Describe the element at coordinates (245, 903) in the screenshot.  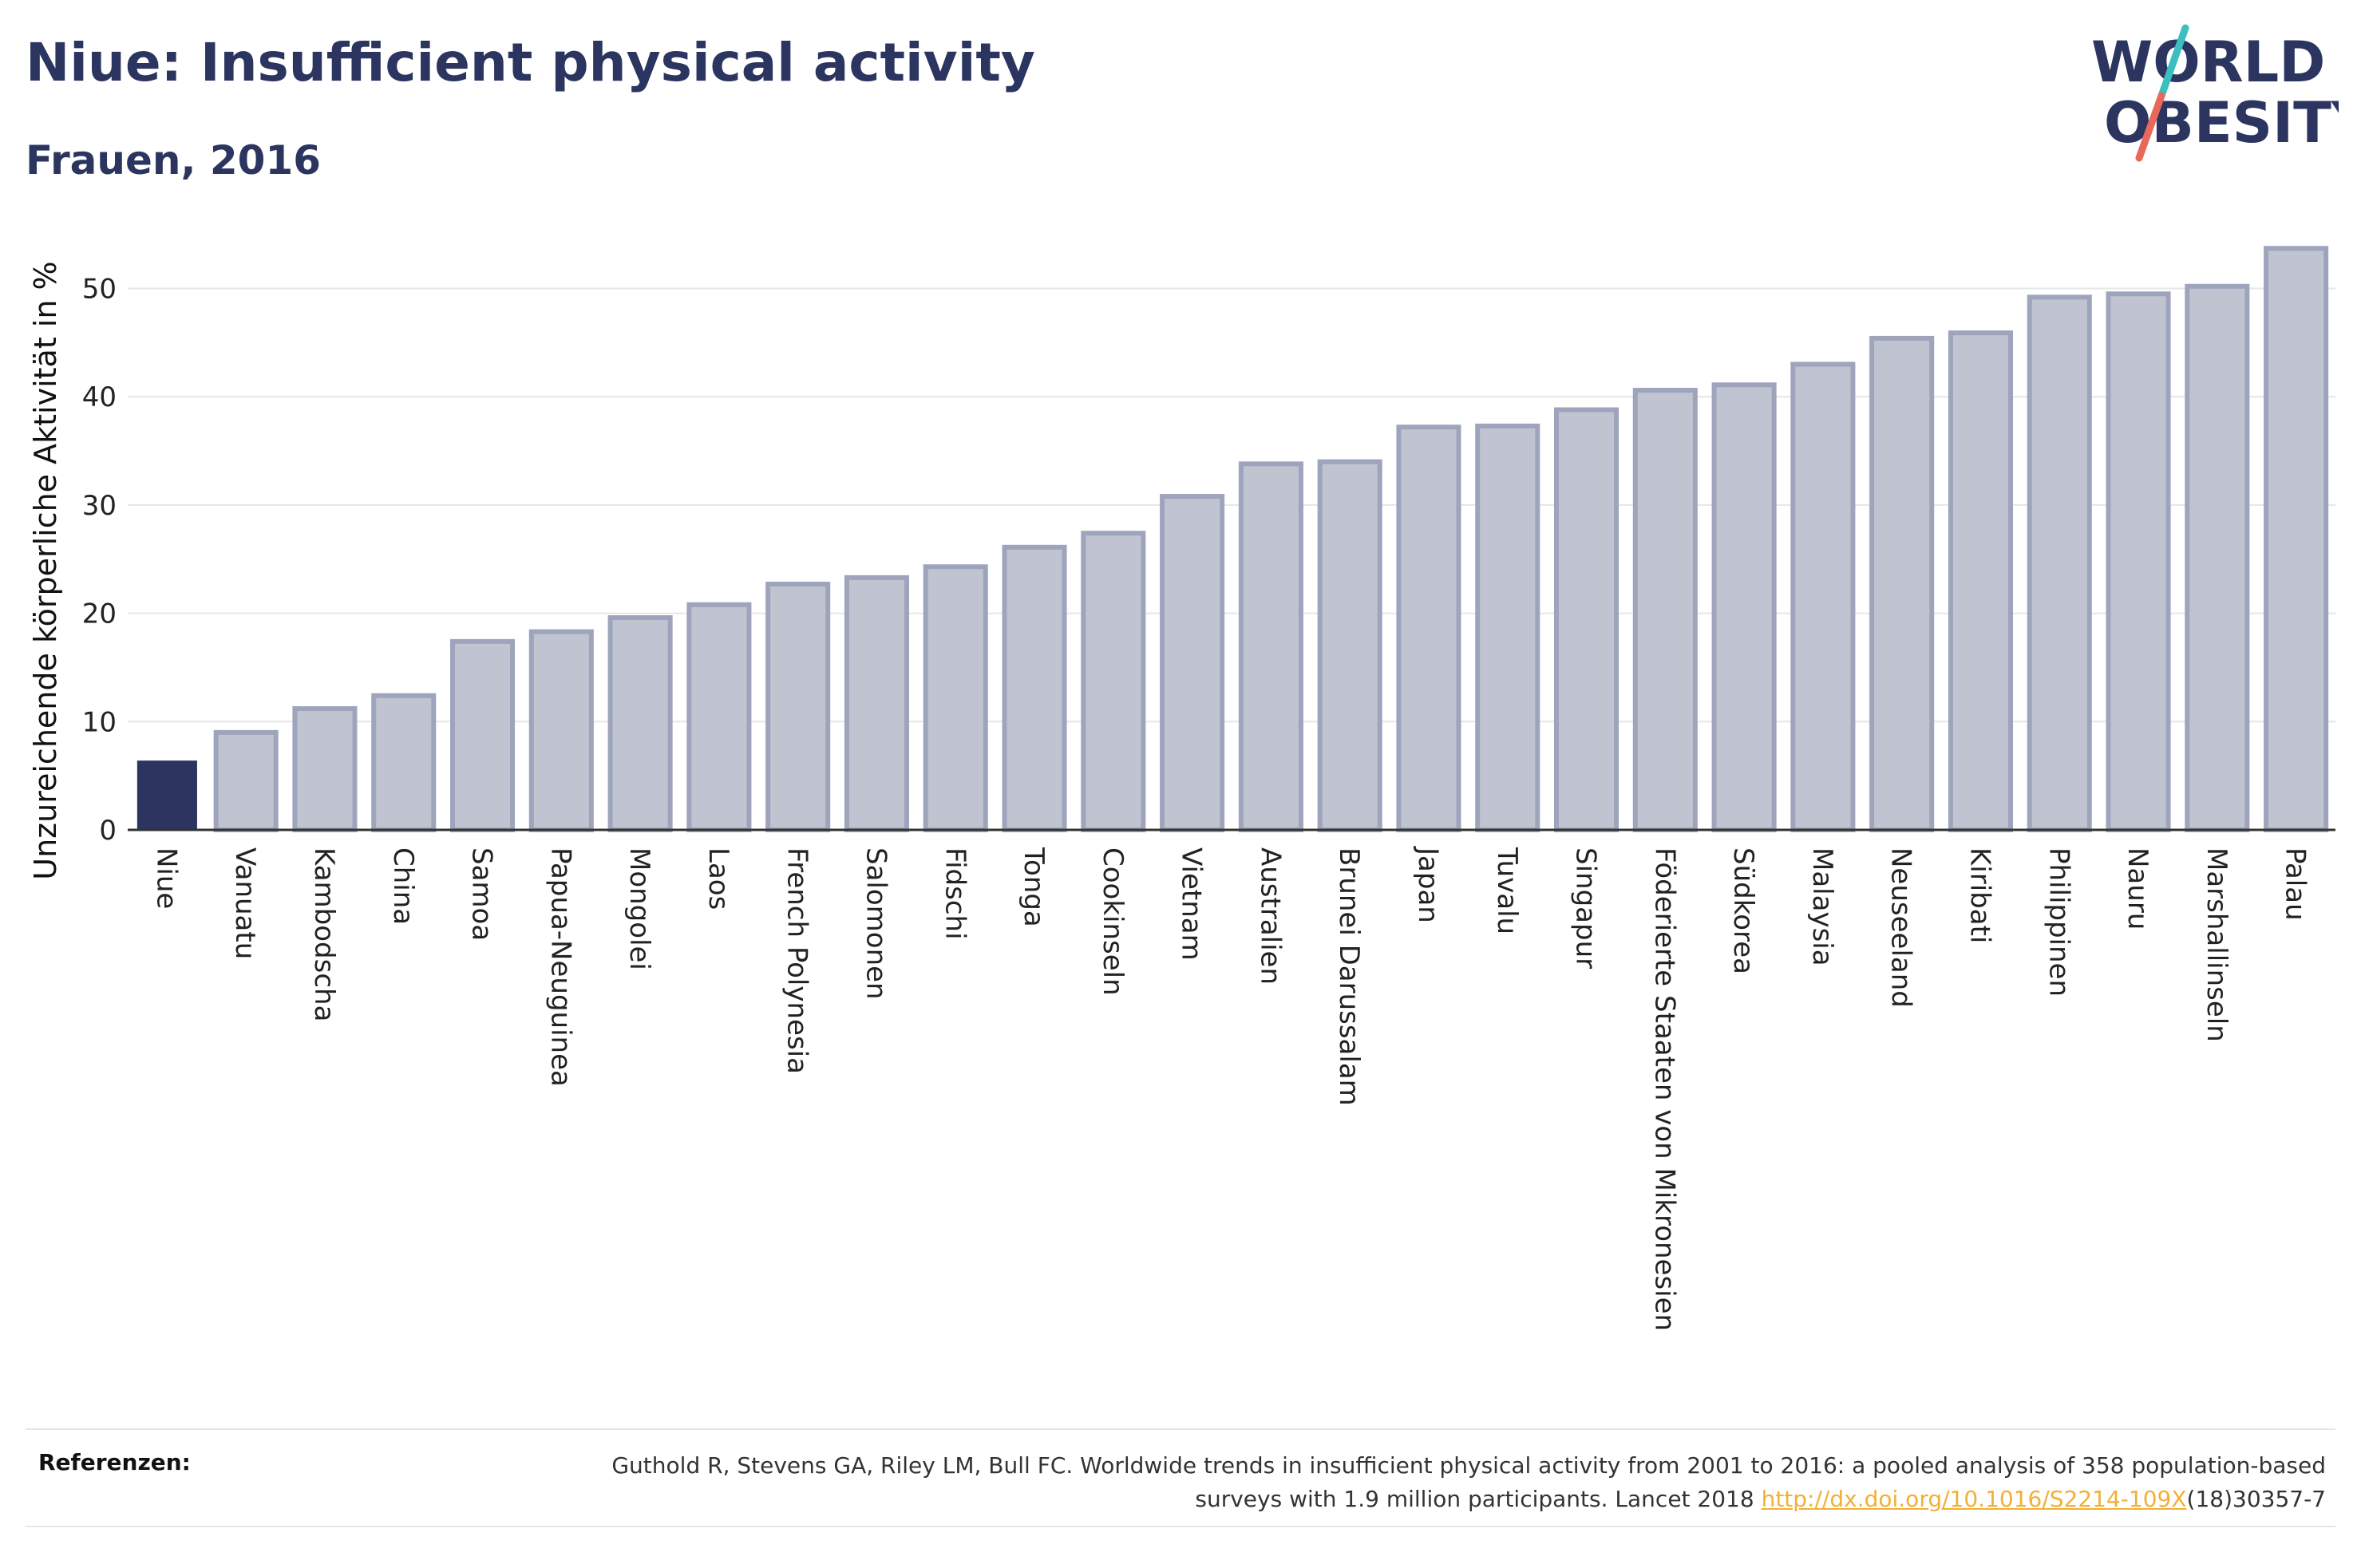
I see `x-tick-label: Vanuatu` at that location.